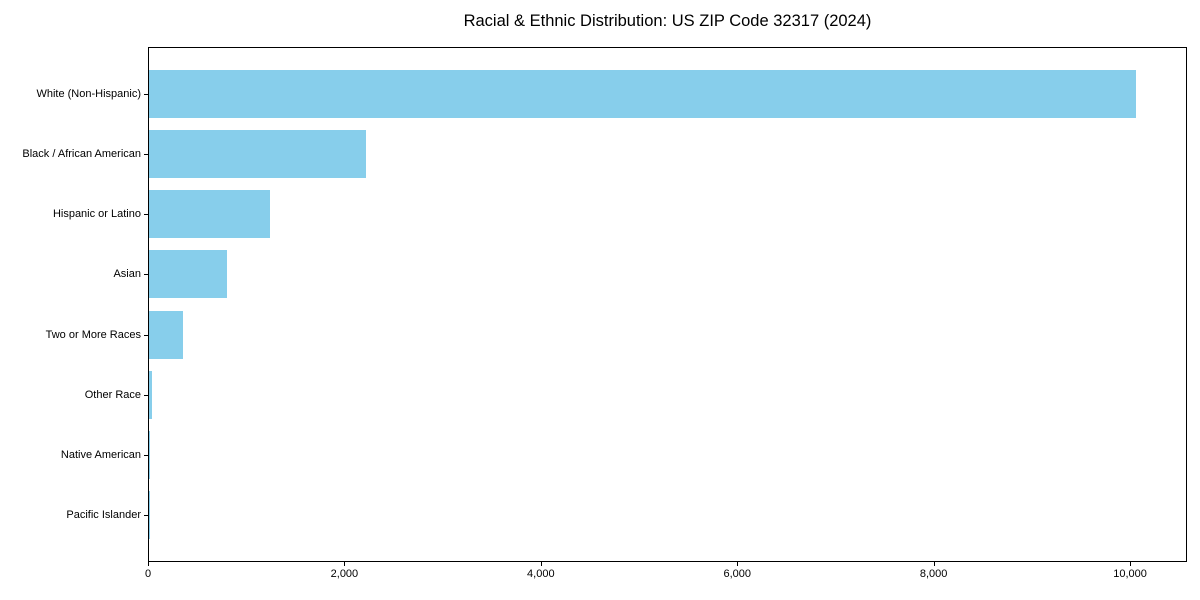 Image resolution: width=1200 pixels, height=600 pixels. Describe the element at coordinates (1130, 574) in the screenshot. I see `x-tick-label: 10,000` at that location.